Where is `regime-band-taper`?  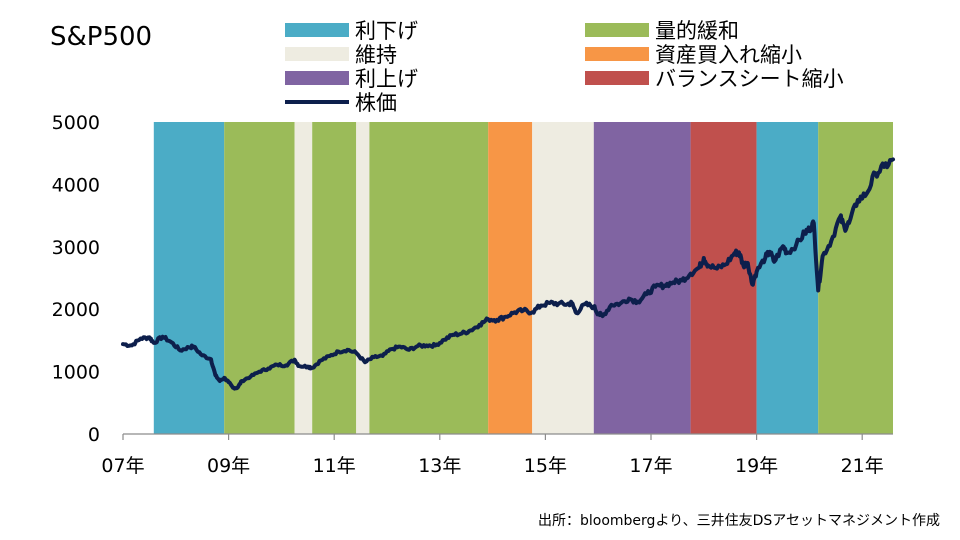 regime-band-taper is located at coordinates (510, 278).